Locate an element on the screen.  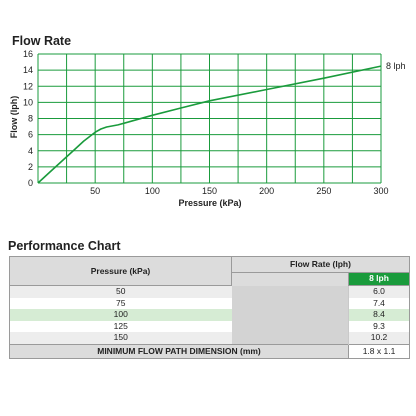
flow-cell: 6.0 is located at coordinates (379, 291).